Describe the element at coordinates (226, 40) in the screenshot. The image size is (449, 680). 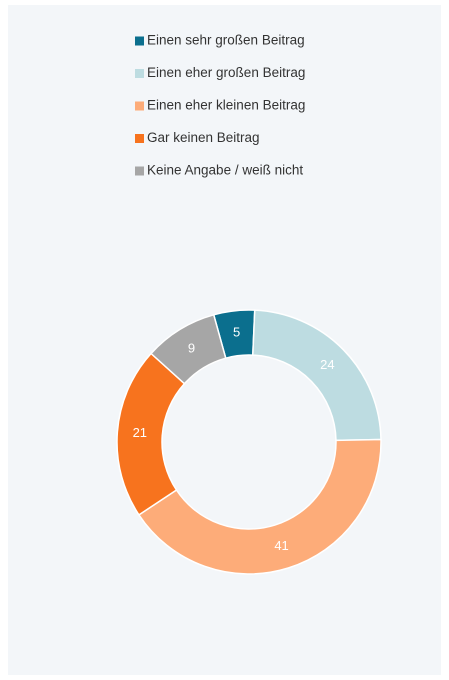
I see `legend-label: Einen sehr großen Beitrag` at that location.